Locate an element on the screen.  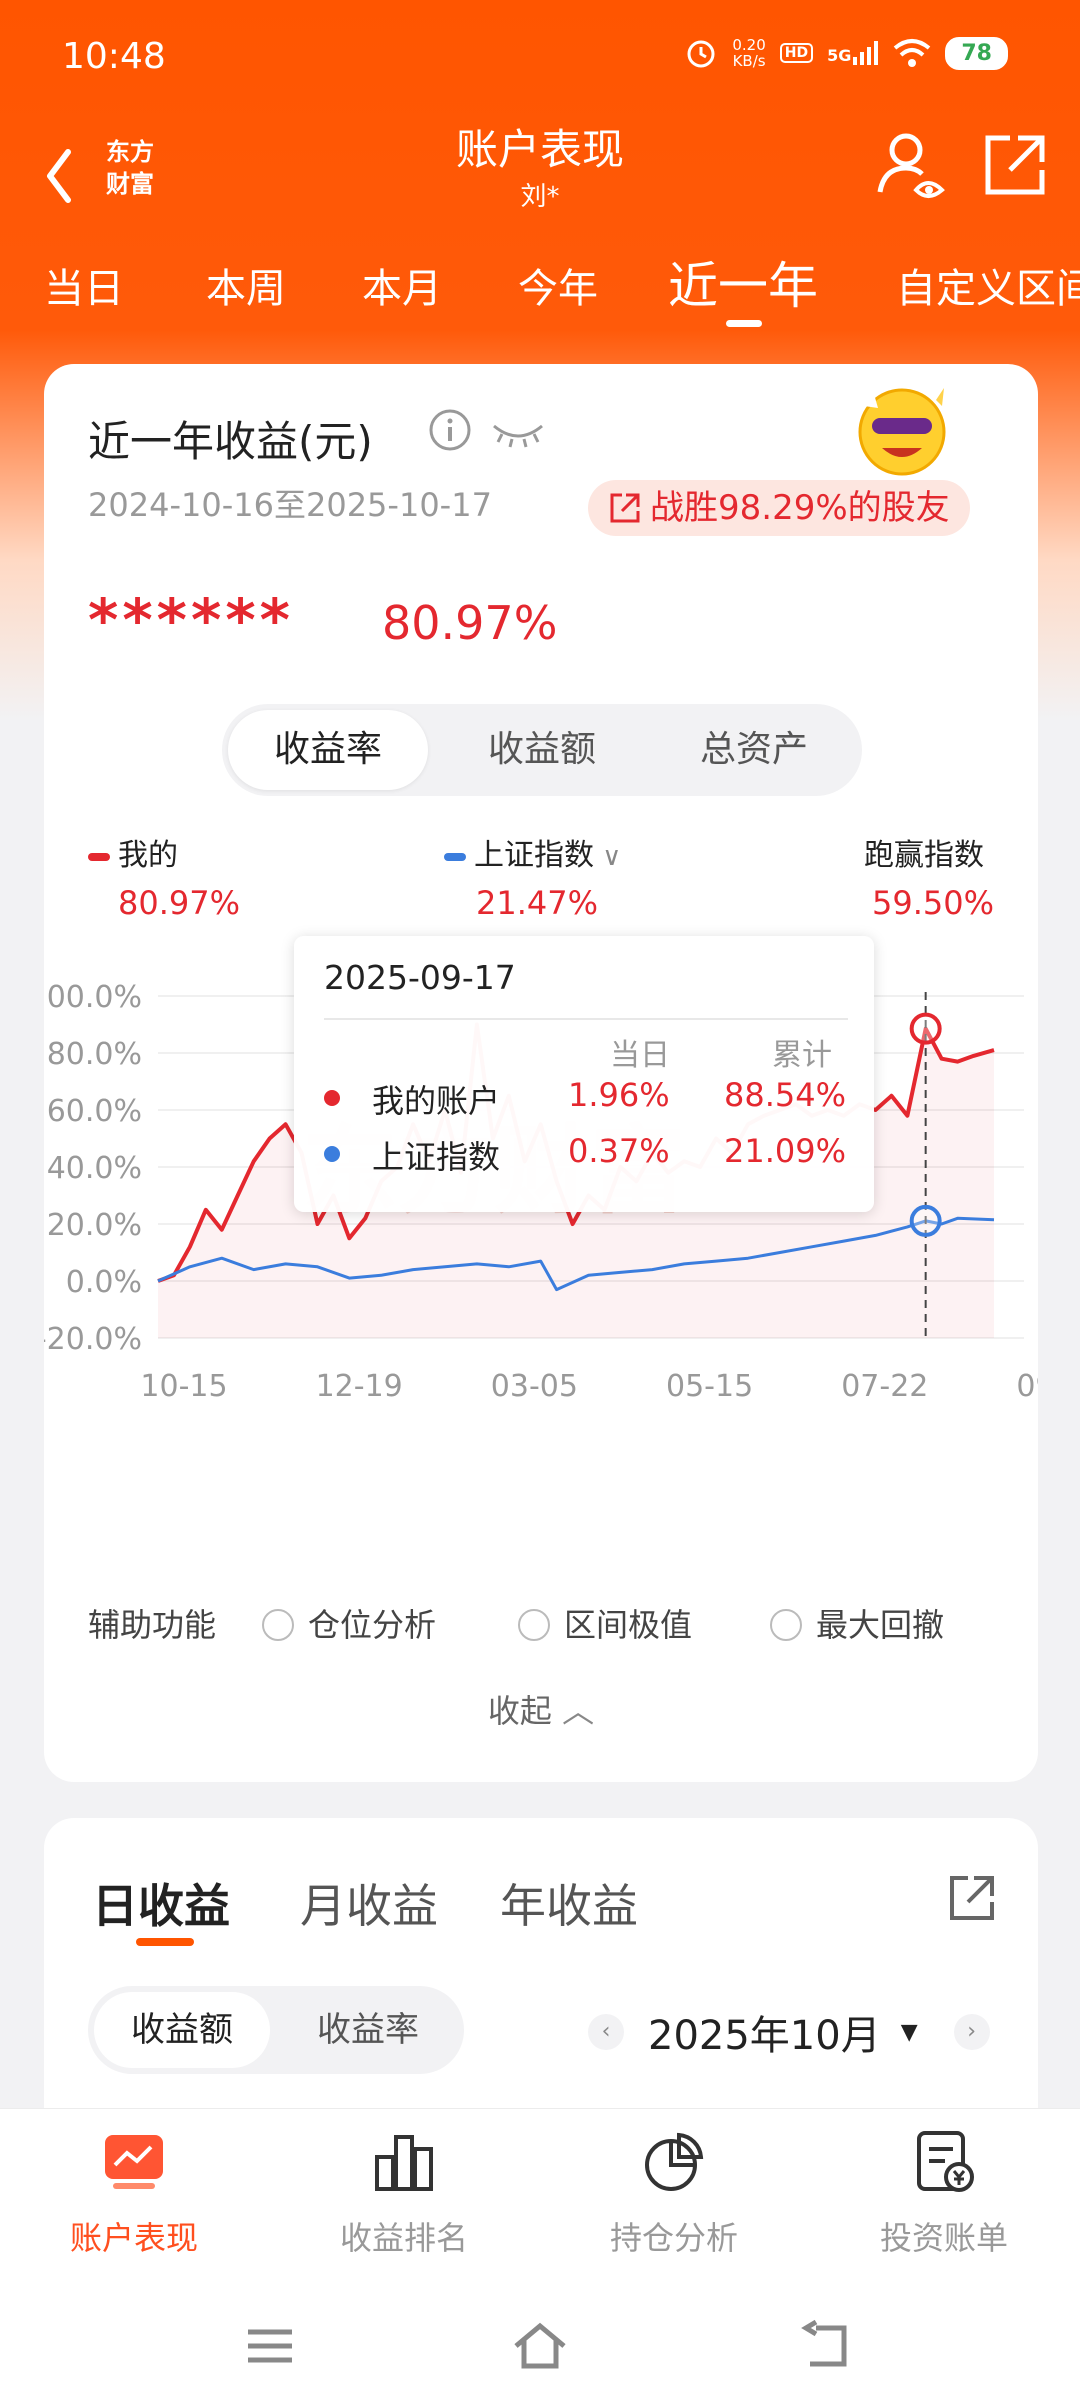
x-tick-label: 05-15 is located at coordinates (709, 1386).